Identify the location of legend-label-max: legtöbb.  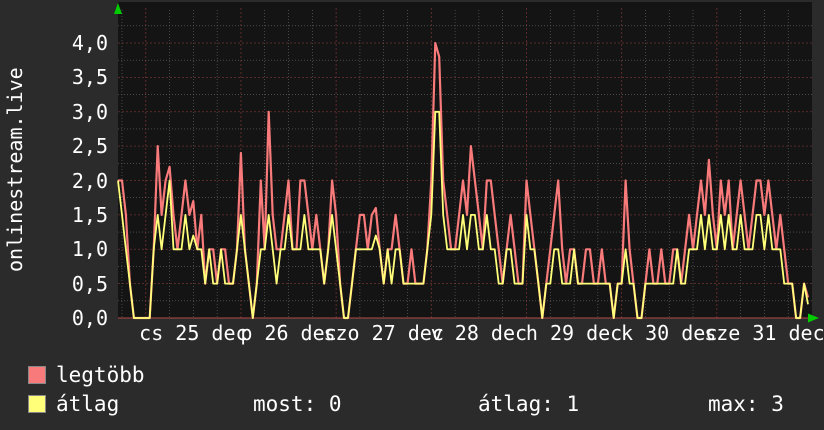
(100, 375).